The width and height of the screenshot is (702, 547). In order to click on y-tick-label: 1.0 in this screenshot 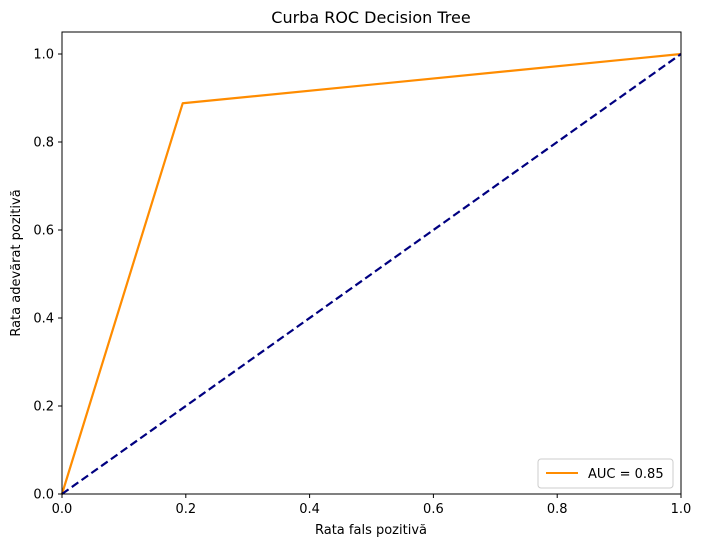, I will do `click(43, 55)`.